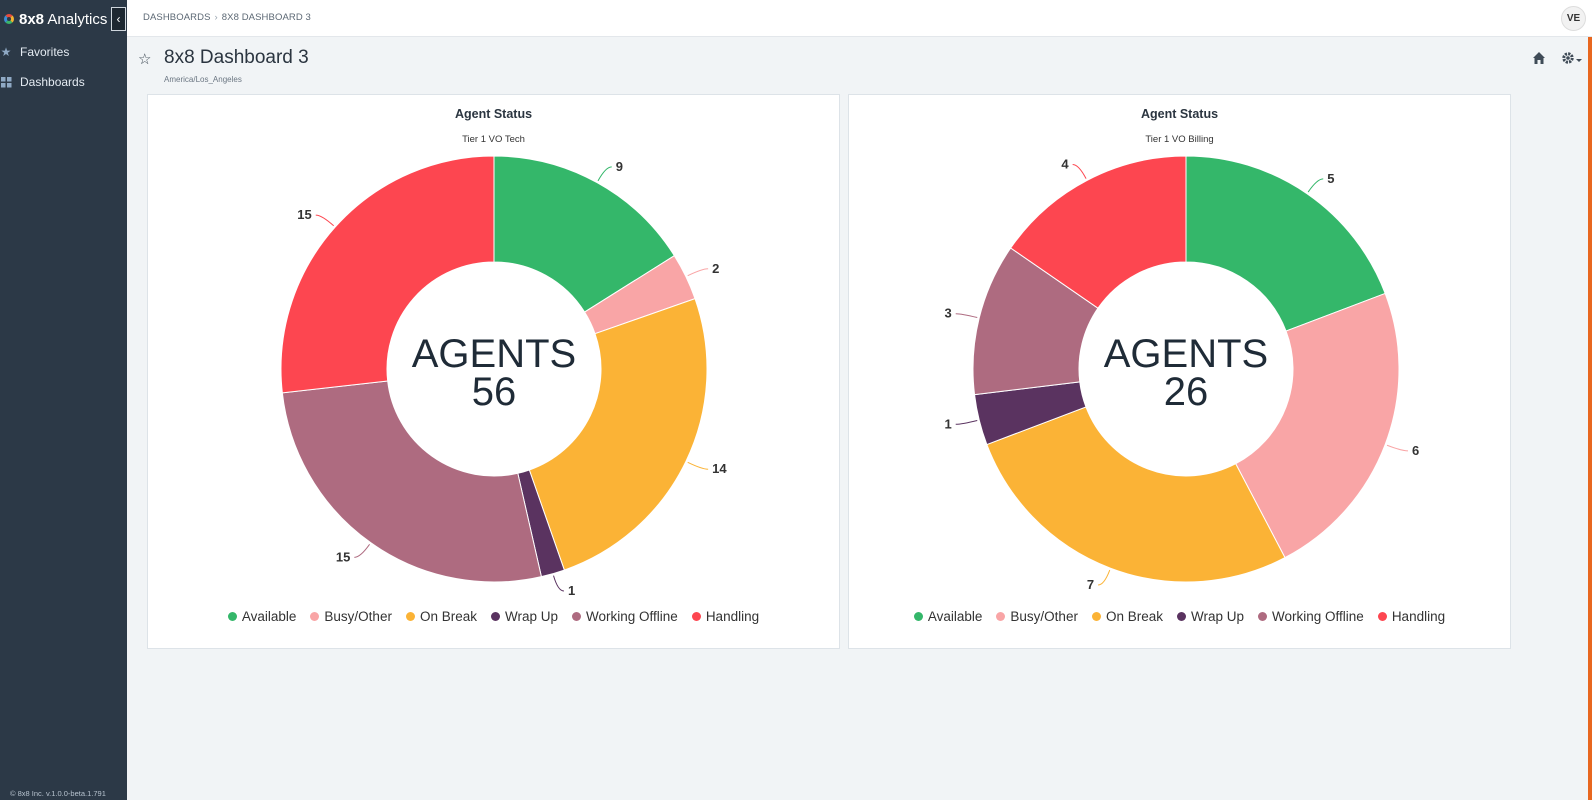 This screenshot has width=1592, height=800. I want to click on star-icon: ★, so click(6, 52).